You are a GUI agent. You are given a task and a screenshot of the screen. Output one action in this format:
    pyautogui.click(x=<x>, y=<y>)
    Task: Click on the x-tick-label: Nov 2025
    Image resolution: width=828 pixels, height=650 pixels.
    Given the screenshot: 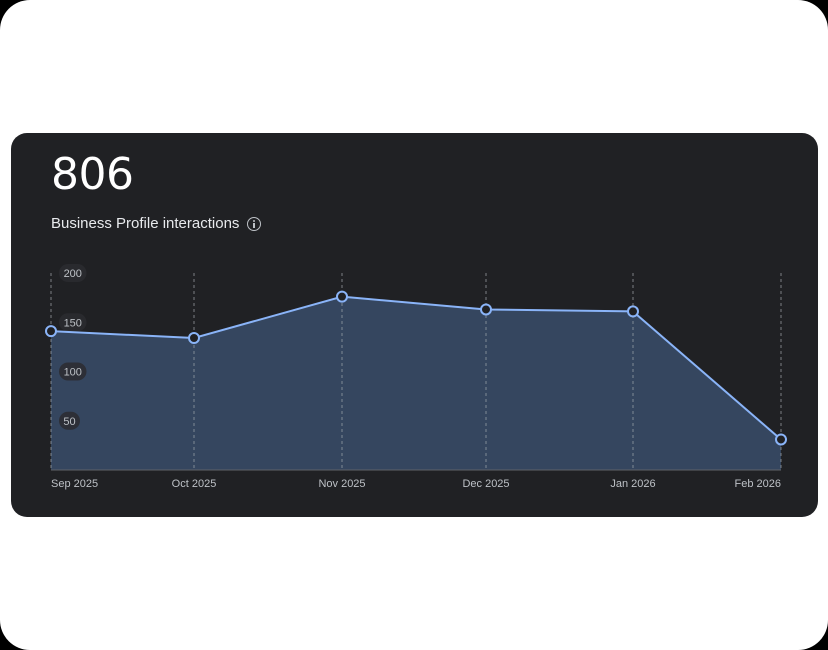 What is the action you would take?
    pyautogui.click(x=341, y=484)
    